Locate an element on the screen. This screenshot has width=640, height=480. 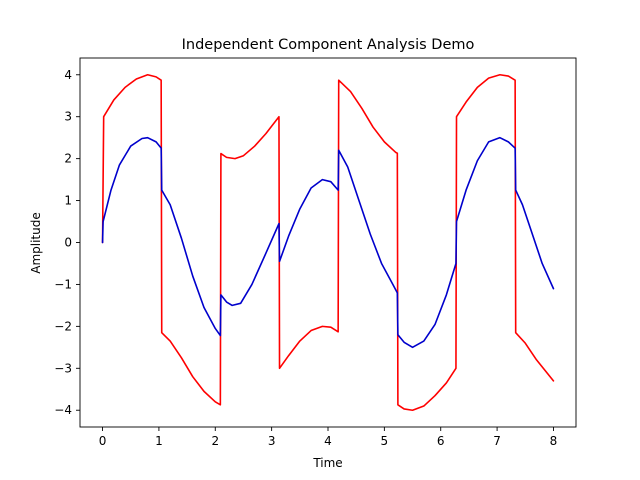
x-tick-label: 8 is located at coordinates (554, 441).